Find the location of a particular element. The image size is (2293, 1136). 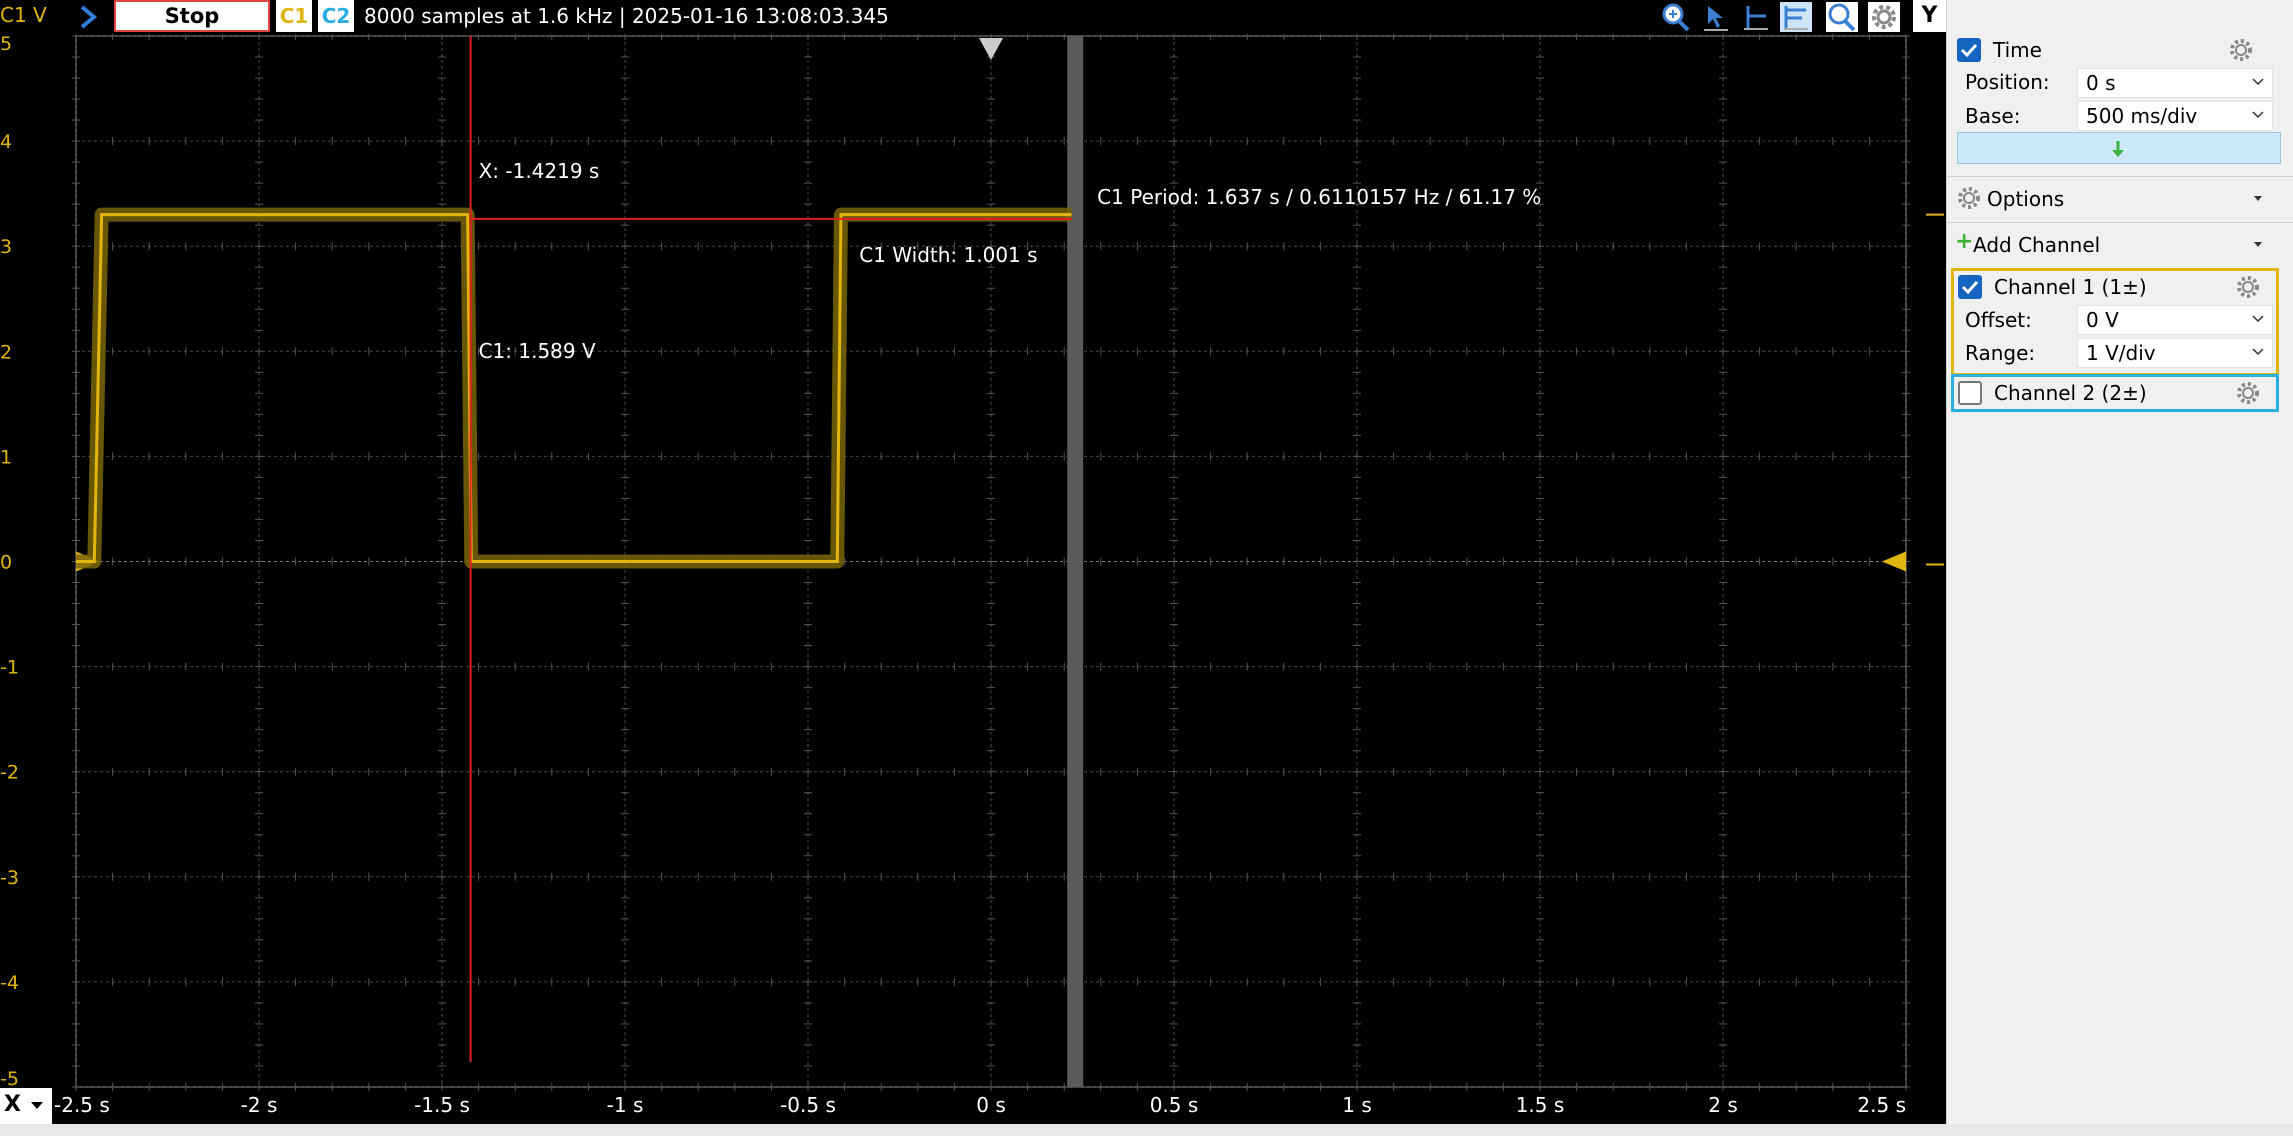

channel2-settings-gear-icon is located at coordinates (2248, 393).